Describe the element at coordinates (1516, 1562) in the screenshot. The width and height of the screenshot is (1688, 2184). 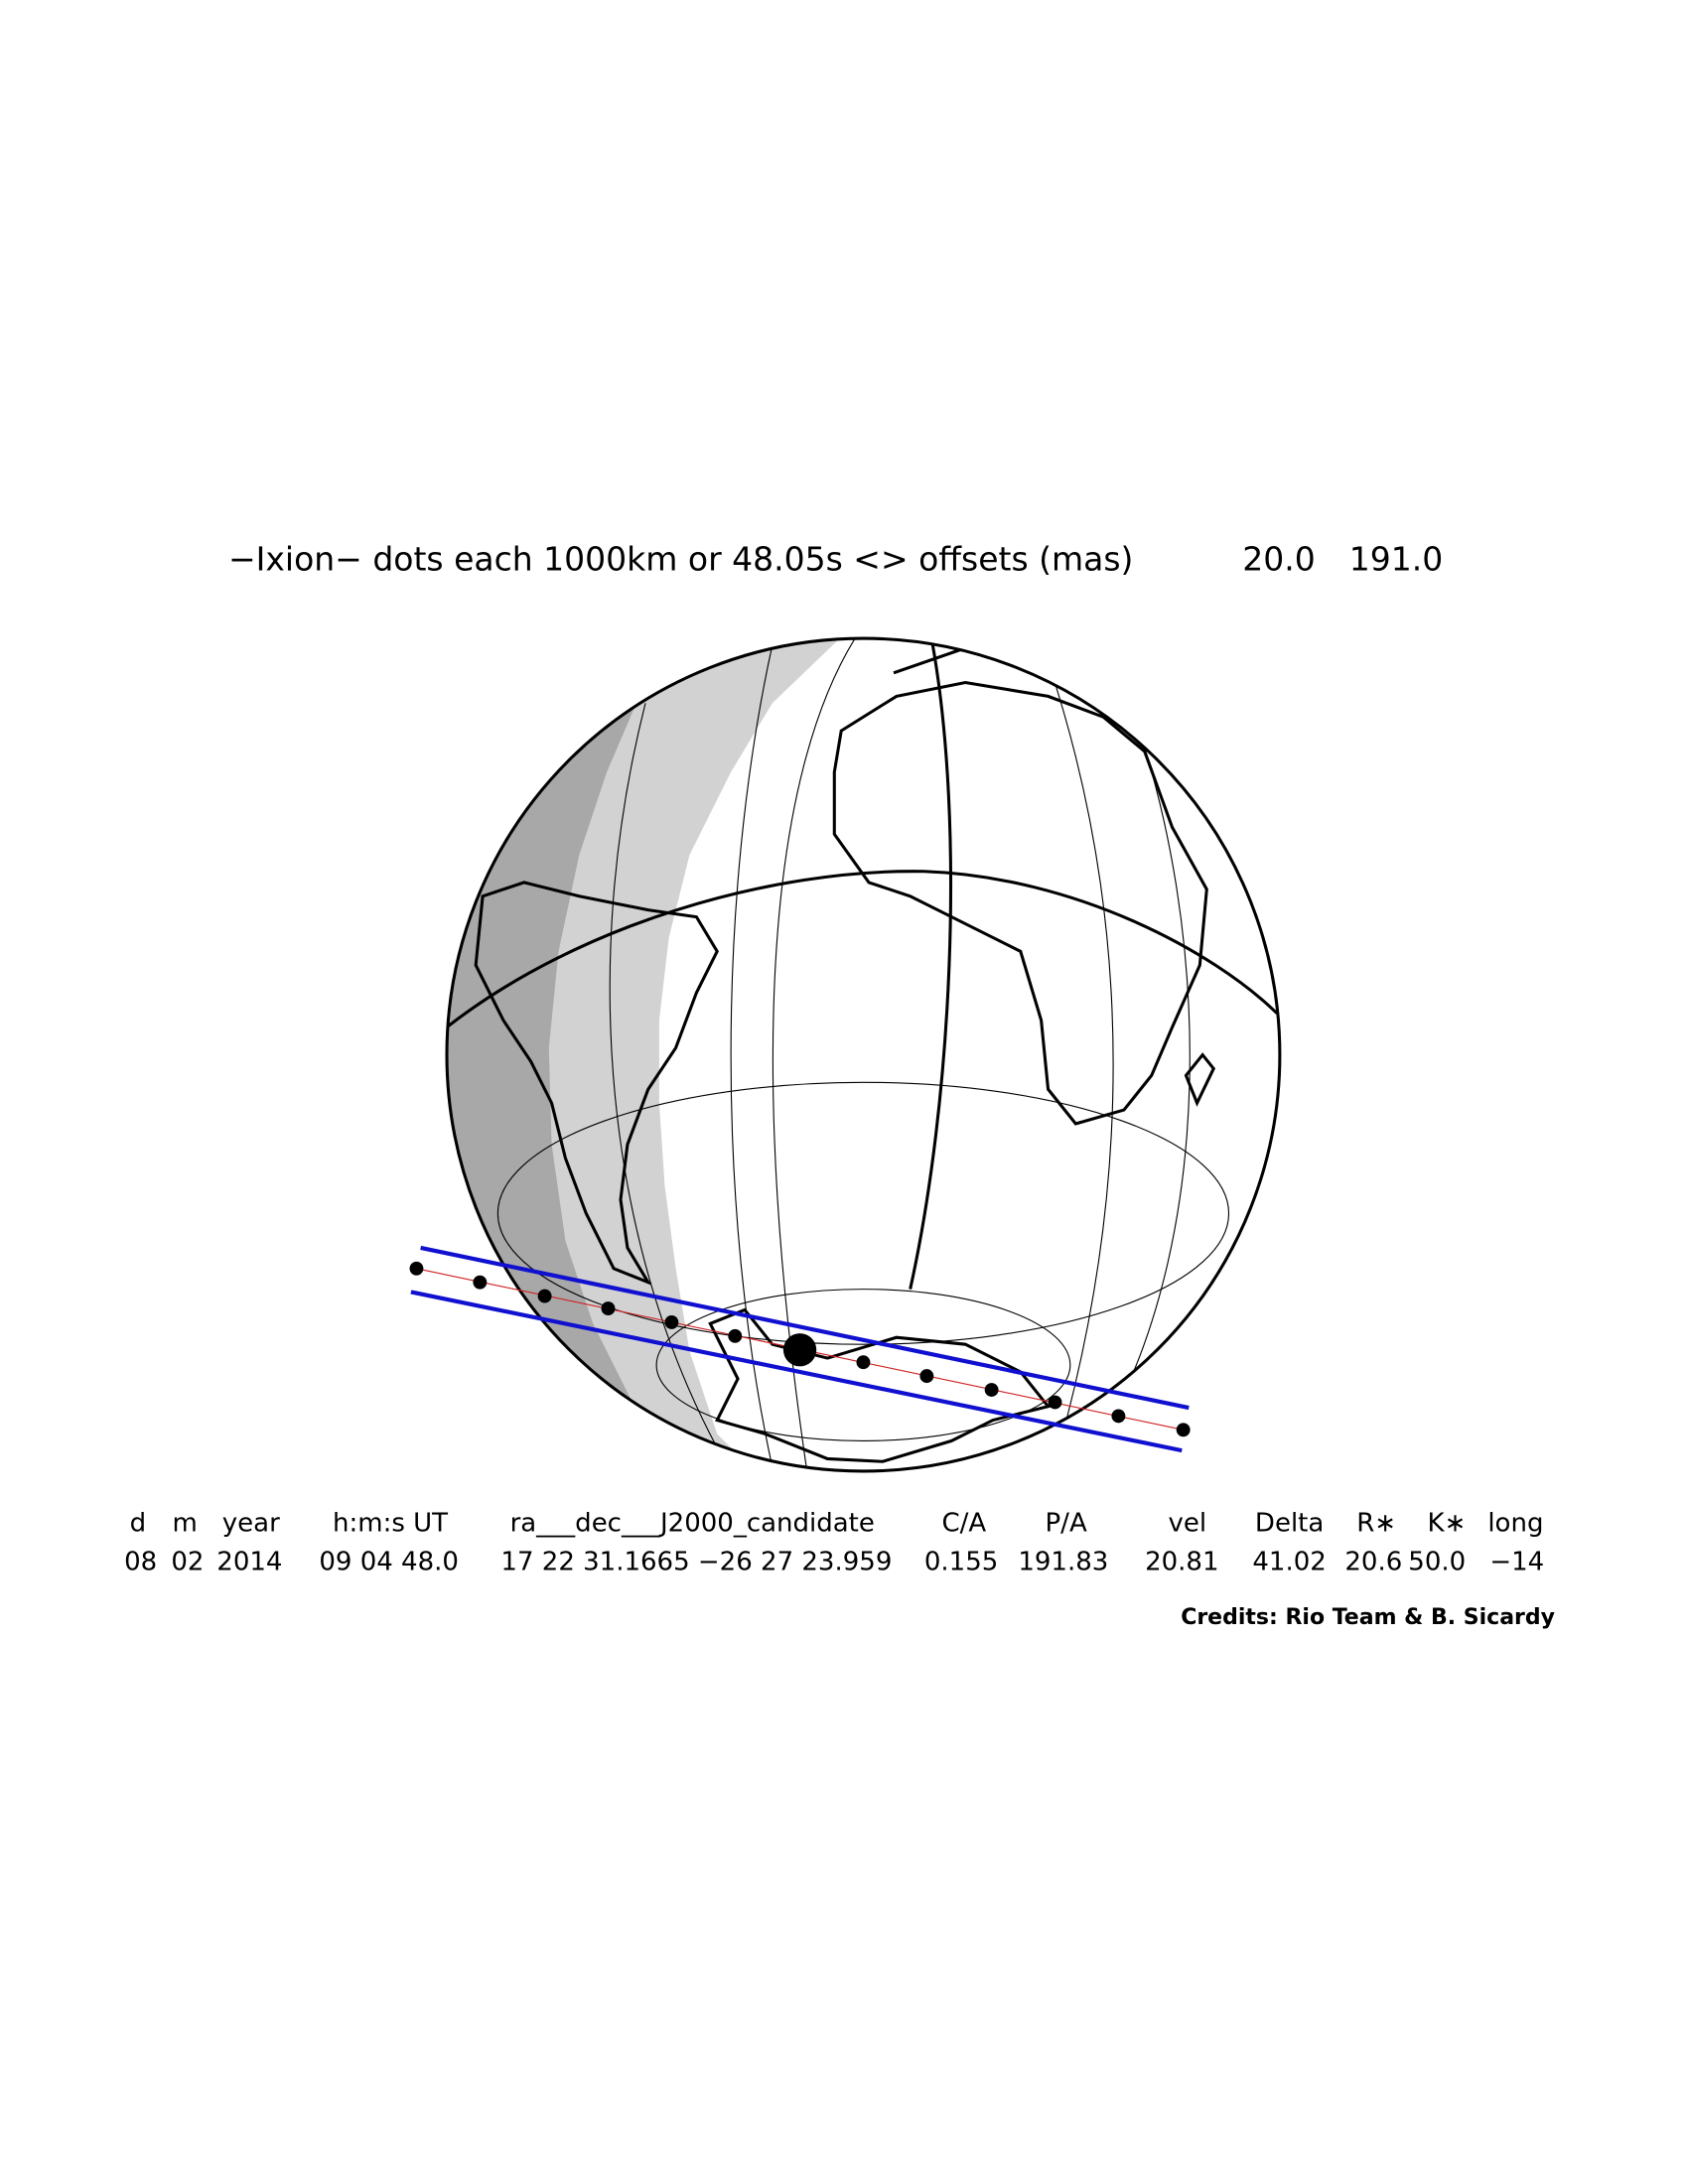
I see `table-cell: −14` at that location.